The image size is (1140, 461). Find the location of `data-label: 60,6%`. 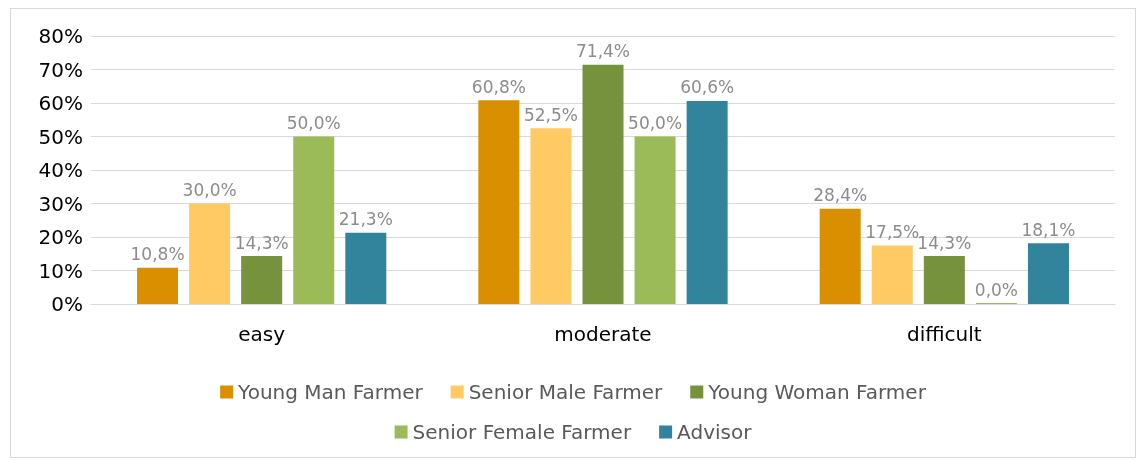

data-label: 60,6% is located at coordinates (707, 87).